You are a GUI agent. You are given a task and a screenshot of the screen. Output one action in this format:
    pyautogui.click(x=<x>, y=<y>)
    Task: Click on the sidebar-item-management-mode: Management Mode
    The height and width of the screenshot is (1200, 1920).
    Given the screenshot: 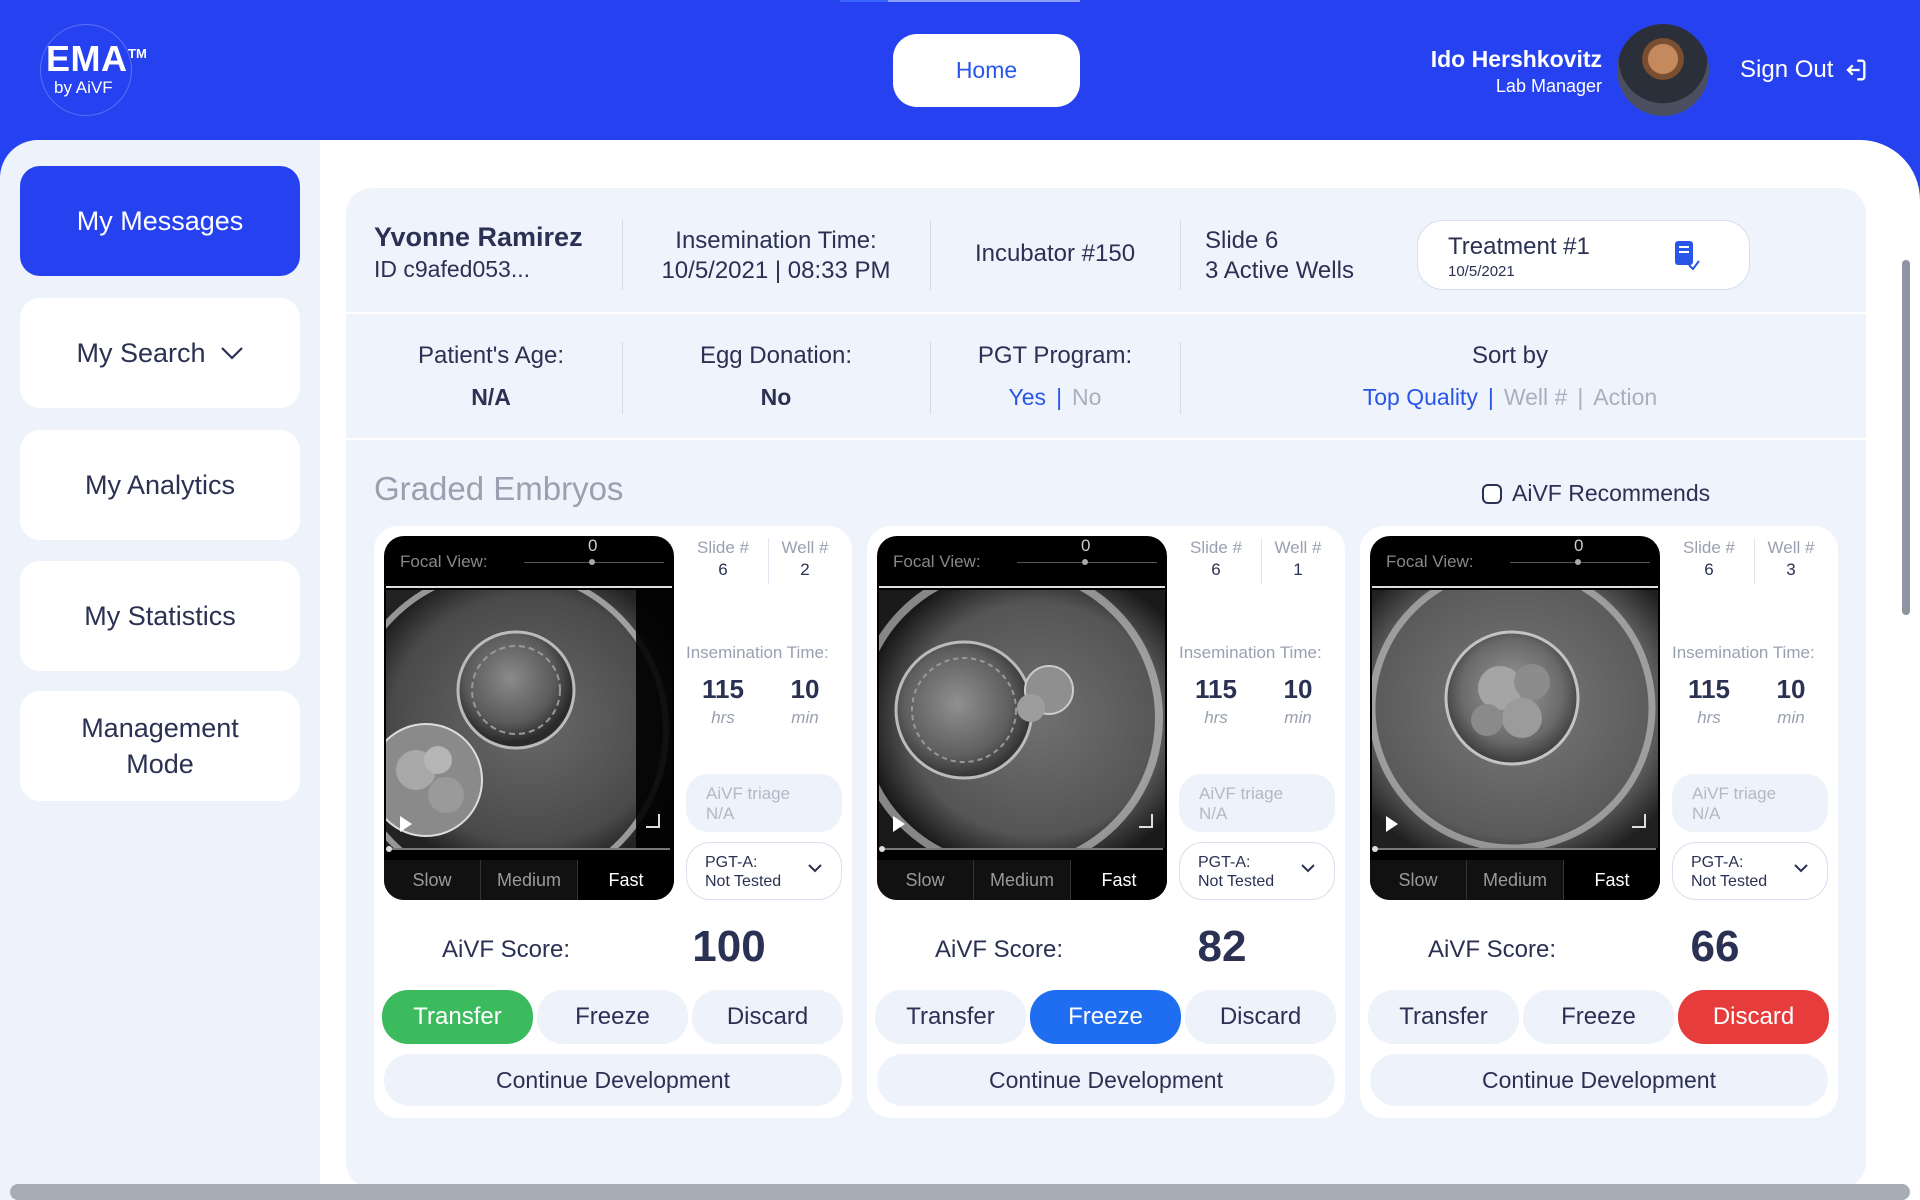 What is the action you would take?
    pyautogui.click(x=160, y=746)
    